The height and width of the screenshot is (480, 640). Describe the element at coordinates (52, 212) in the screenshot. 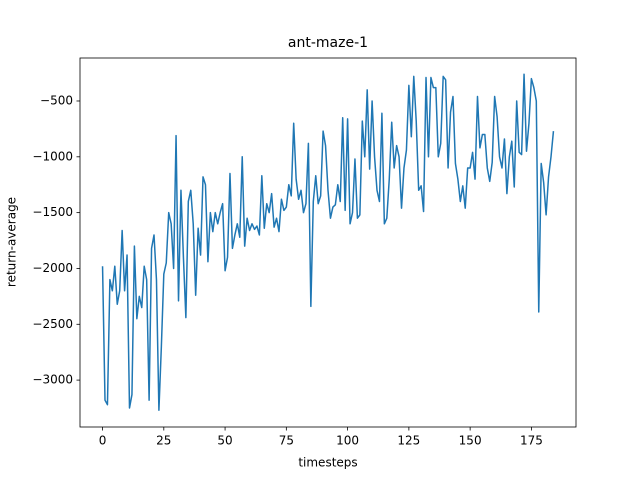

I see `y-tick-label: −1500` at that location.